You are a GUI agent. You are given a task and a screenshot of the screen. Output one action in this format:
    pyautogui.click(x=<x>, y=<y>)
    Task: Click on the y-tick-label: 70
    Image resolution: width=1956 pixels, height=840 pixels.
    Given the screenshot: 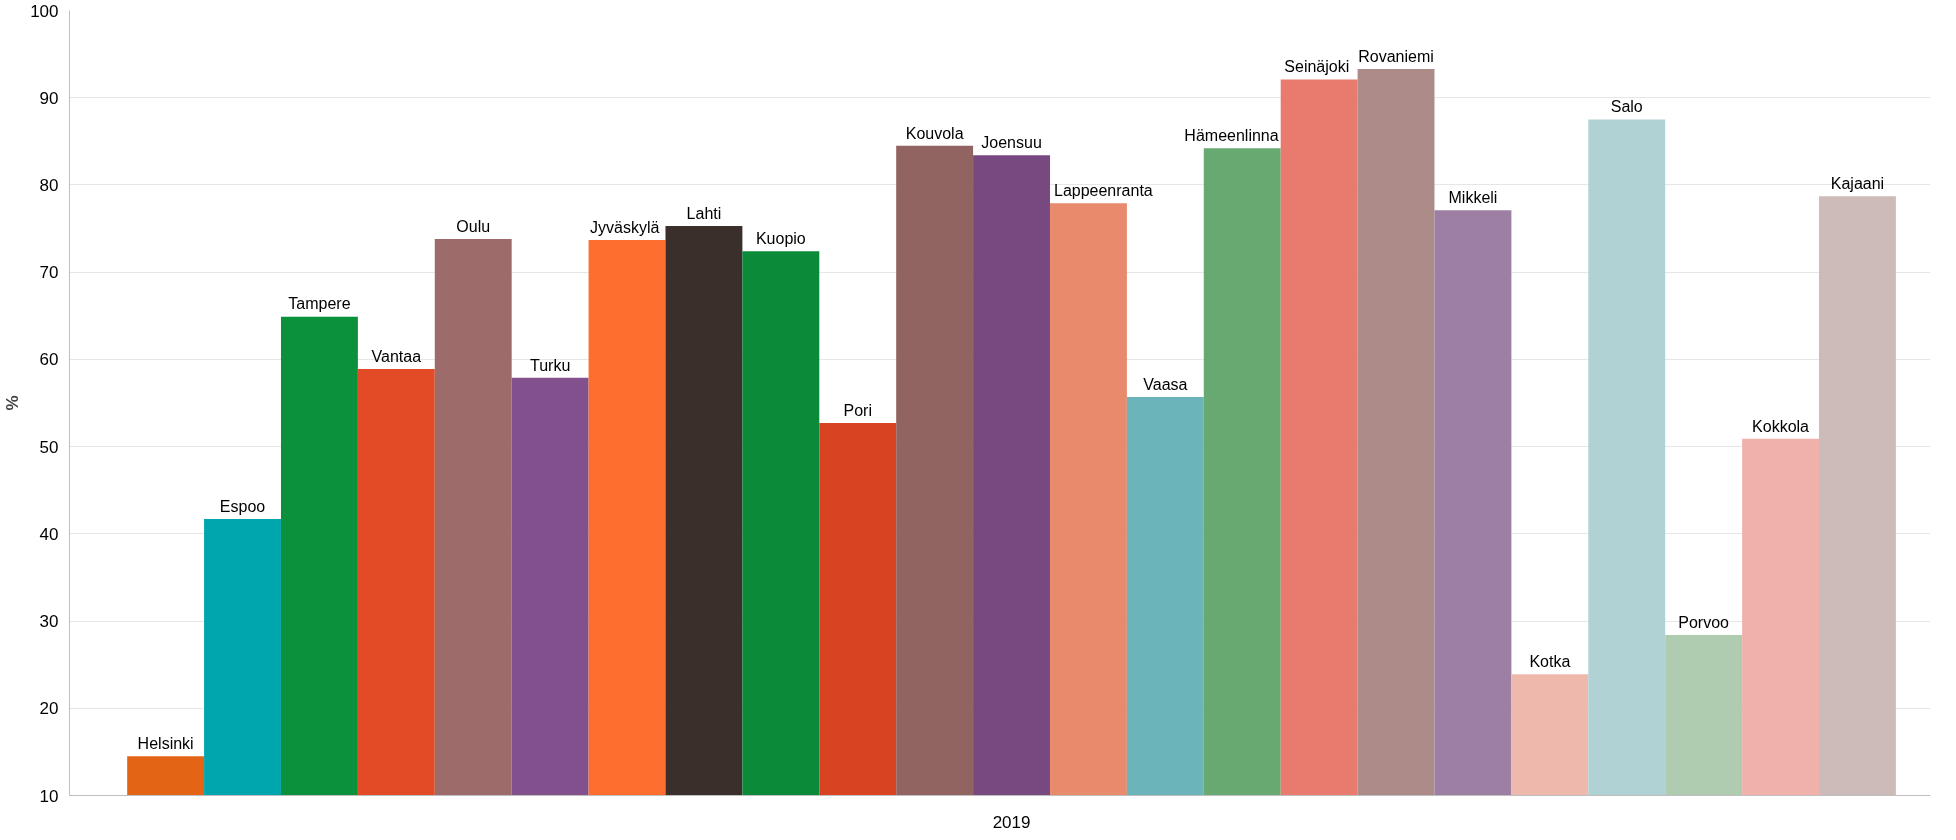 What is the action you would take?
    pyautogui.click(x=49, y=273)
    